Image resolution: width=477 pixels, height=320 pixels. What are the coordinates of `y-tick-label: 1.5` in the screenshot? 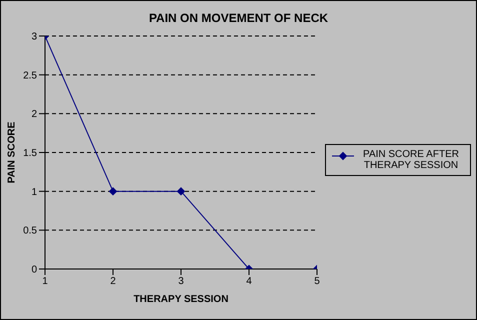 It's located at (30, 154).